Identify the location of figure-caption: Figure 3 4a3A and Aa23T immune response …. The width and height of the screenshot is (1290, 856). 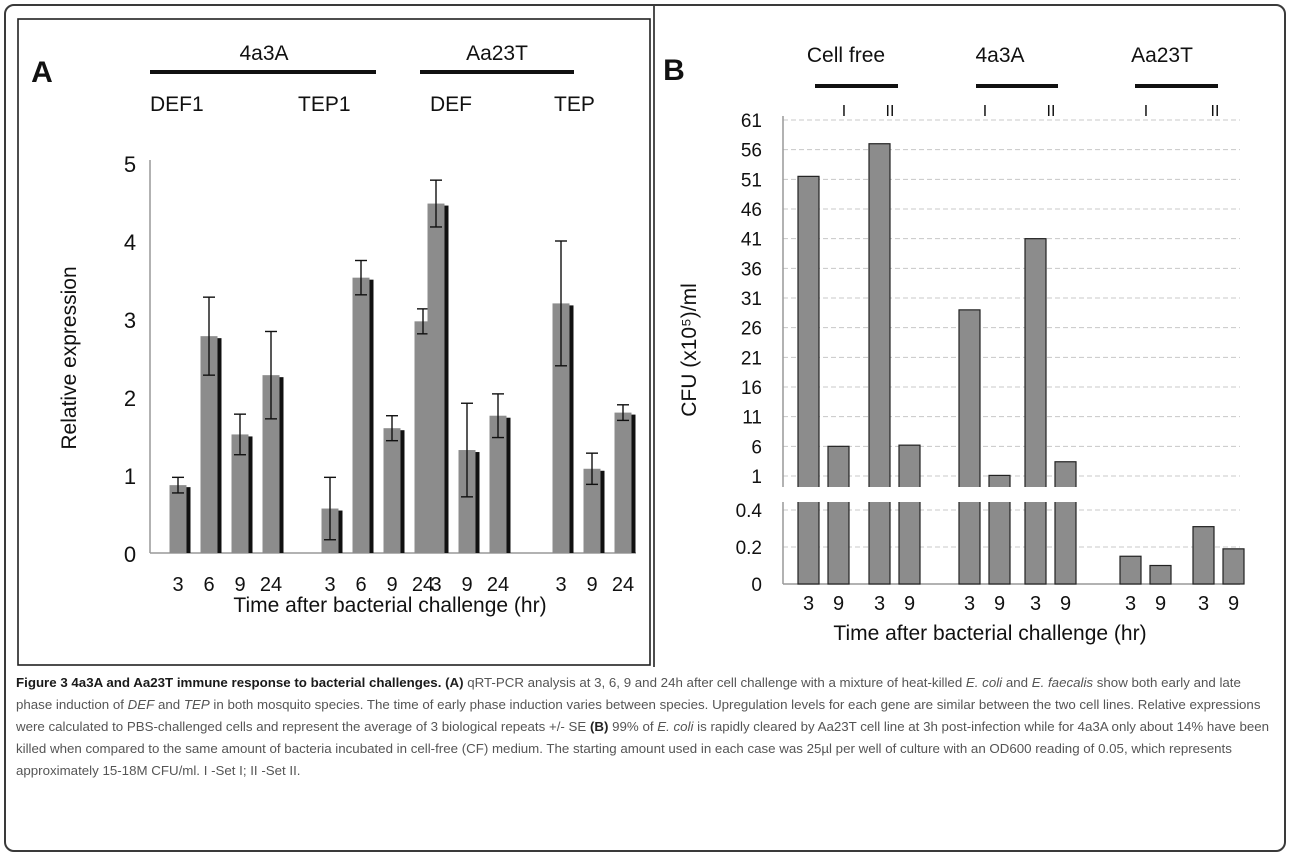
(647, 727).